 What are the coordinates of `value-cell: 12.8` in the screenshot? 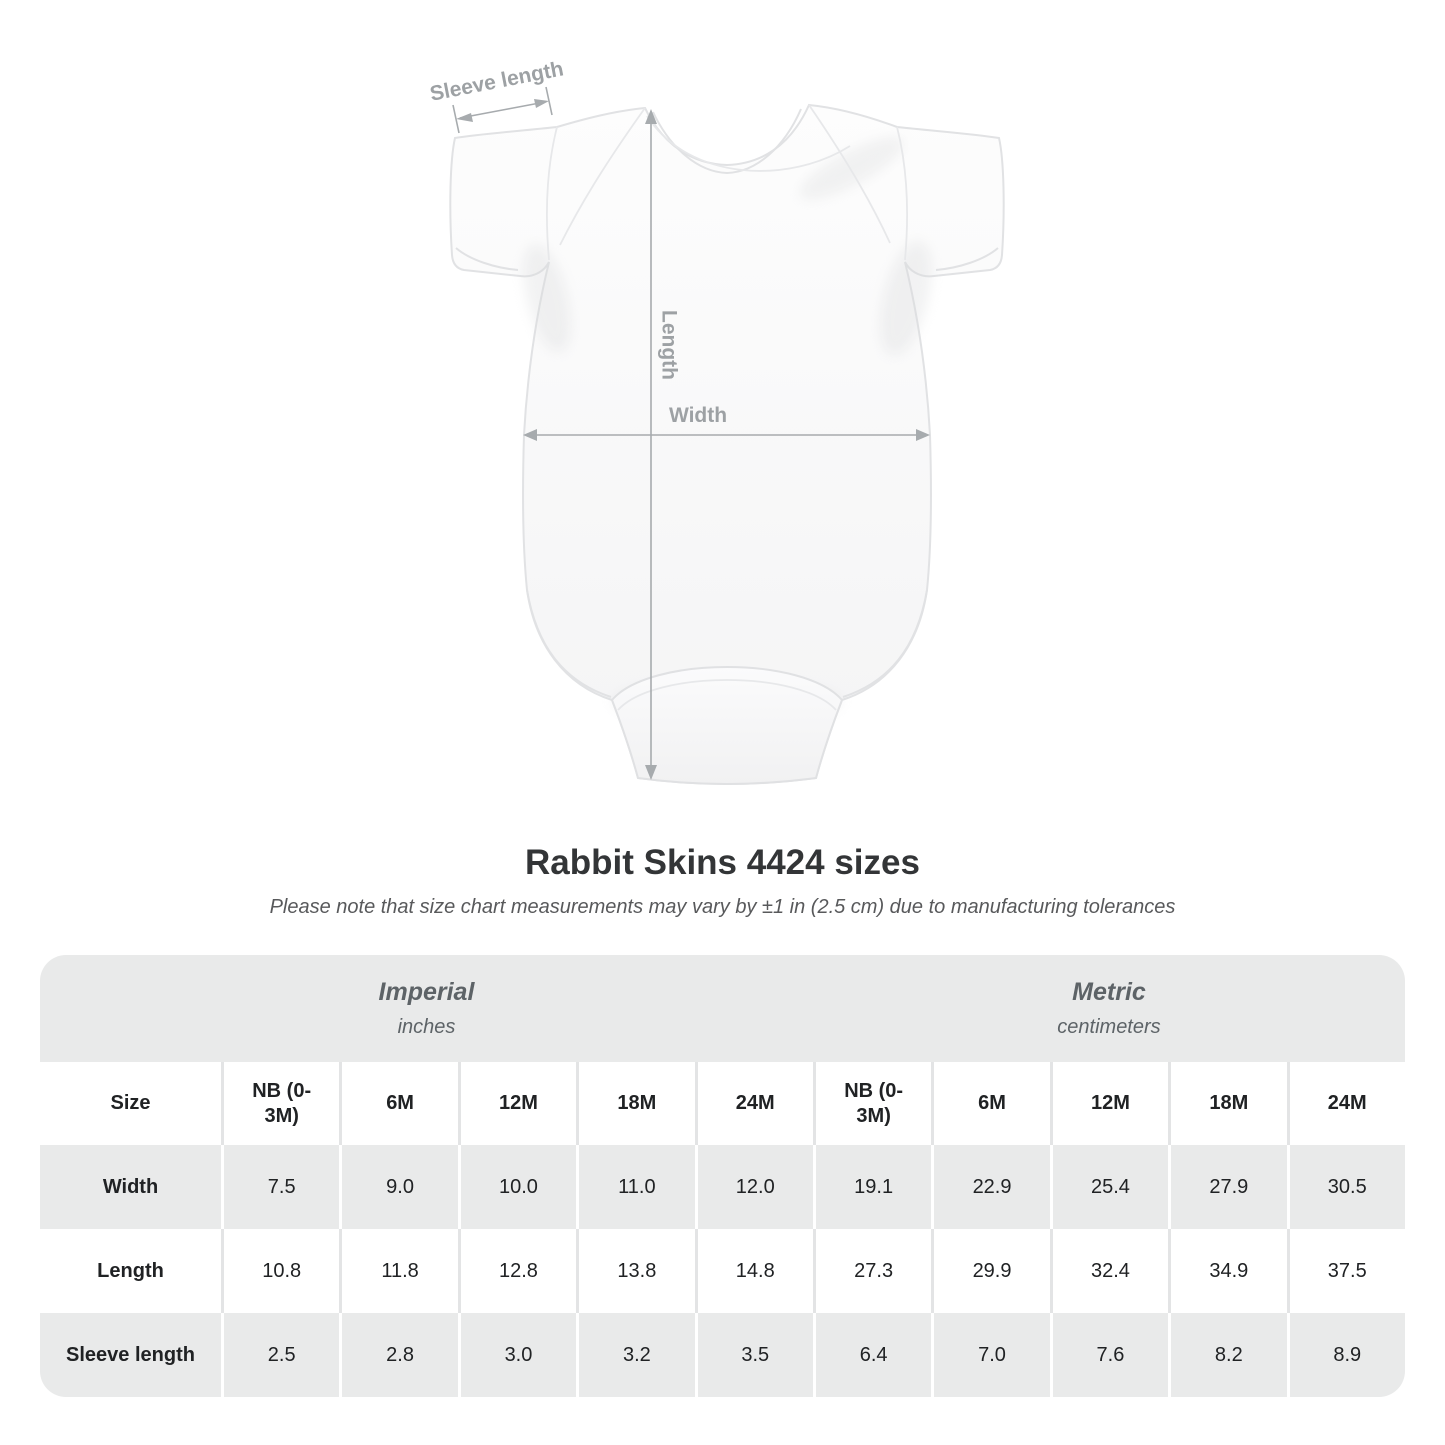 It's located at (517, 1271).